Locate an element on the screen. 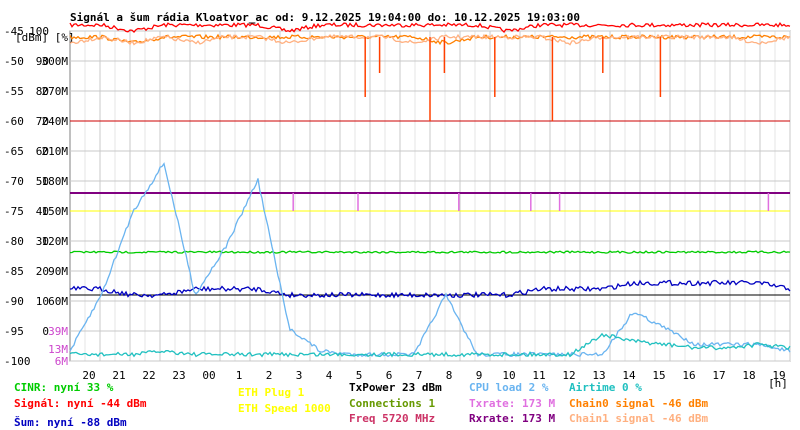 This screenshot has width=800, height=430. x-tick-label: 00 is located at coordinates (208, 375).